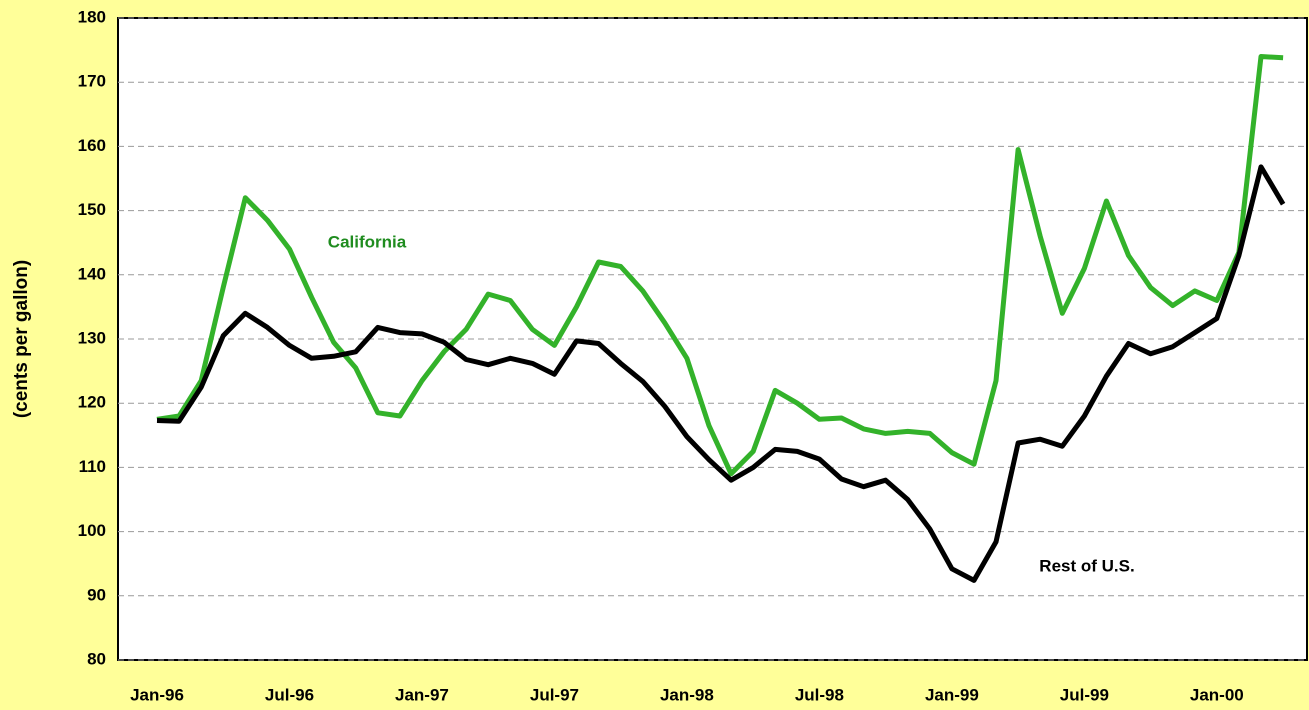  What do you see at coordinates (92, 402) in the screenshot?
I see `y-tick-label: 120` at bounding box center [92, 402].